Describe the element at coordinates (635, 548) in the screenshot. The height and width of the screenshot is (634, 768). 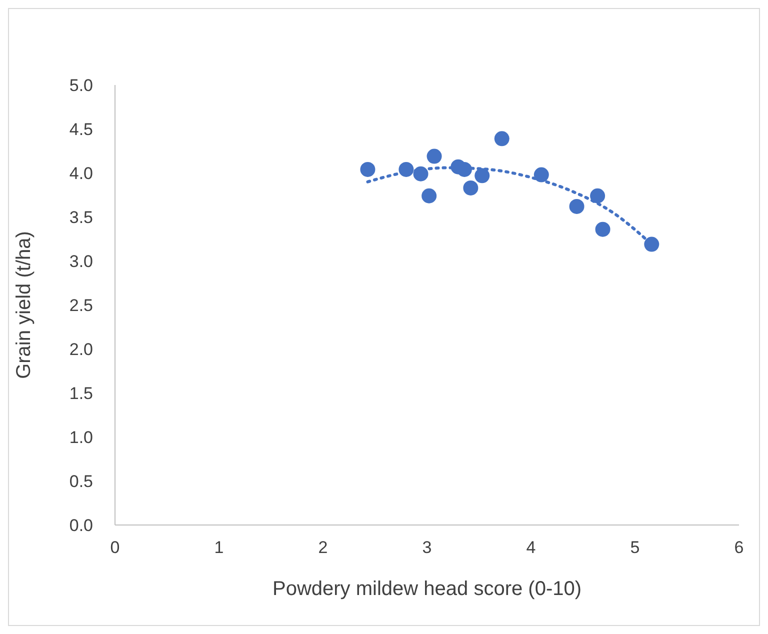
I see `x-tick-label: 5` at that location.